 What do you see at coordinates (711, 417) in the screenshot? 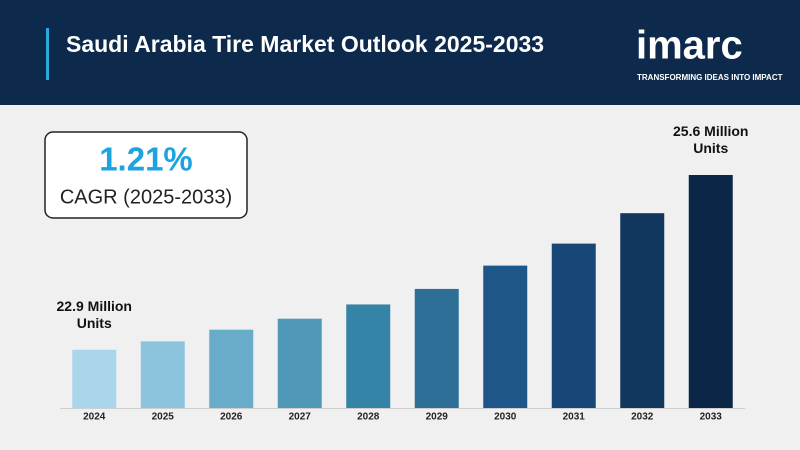
I see `x-tick-label: 2033` at bounding box center [711, 417].